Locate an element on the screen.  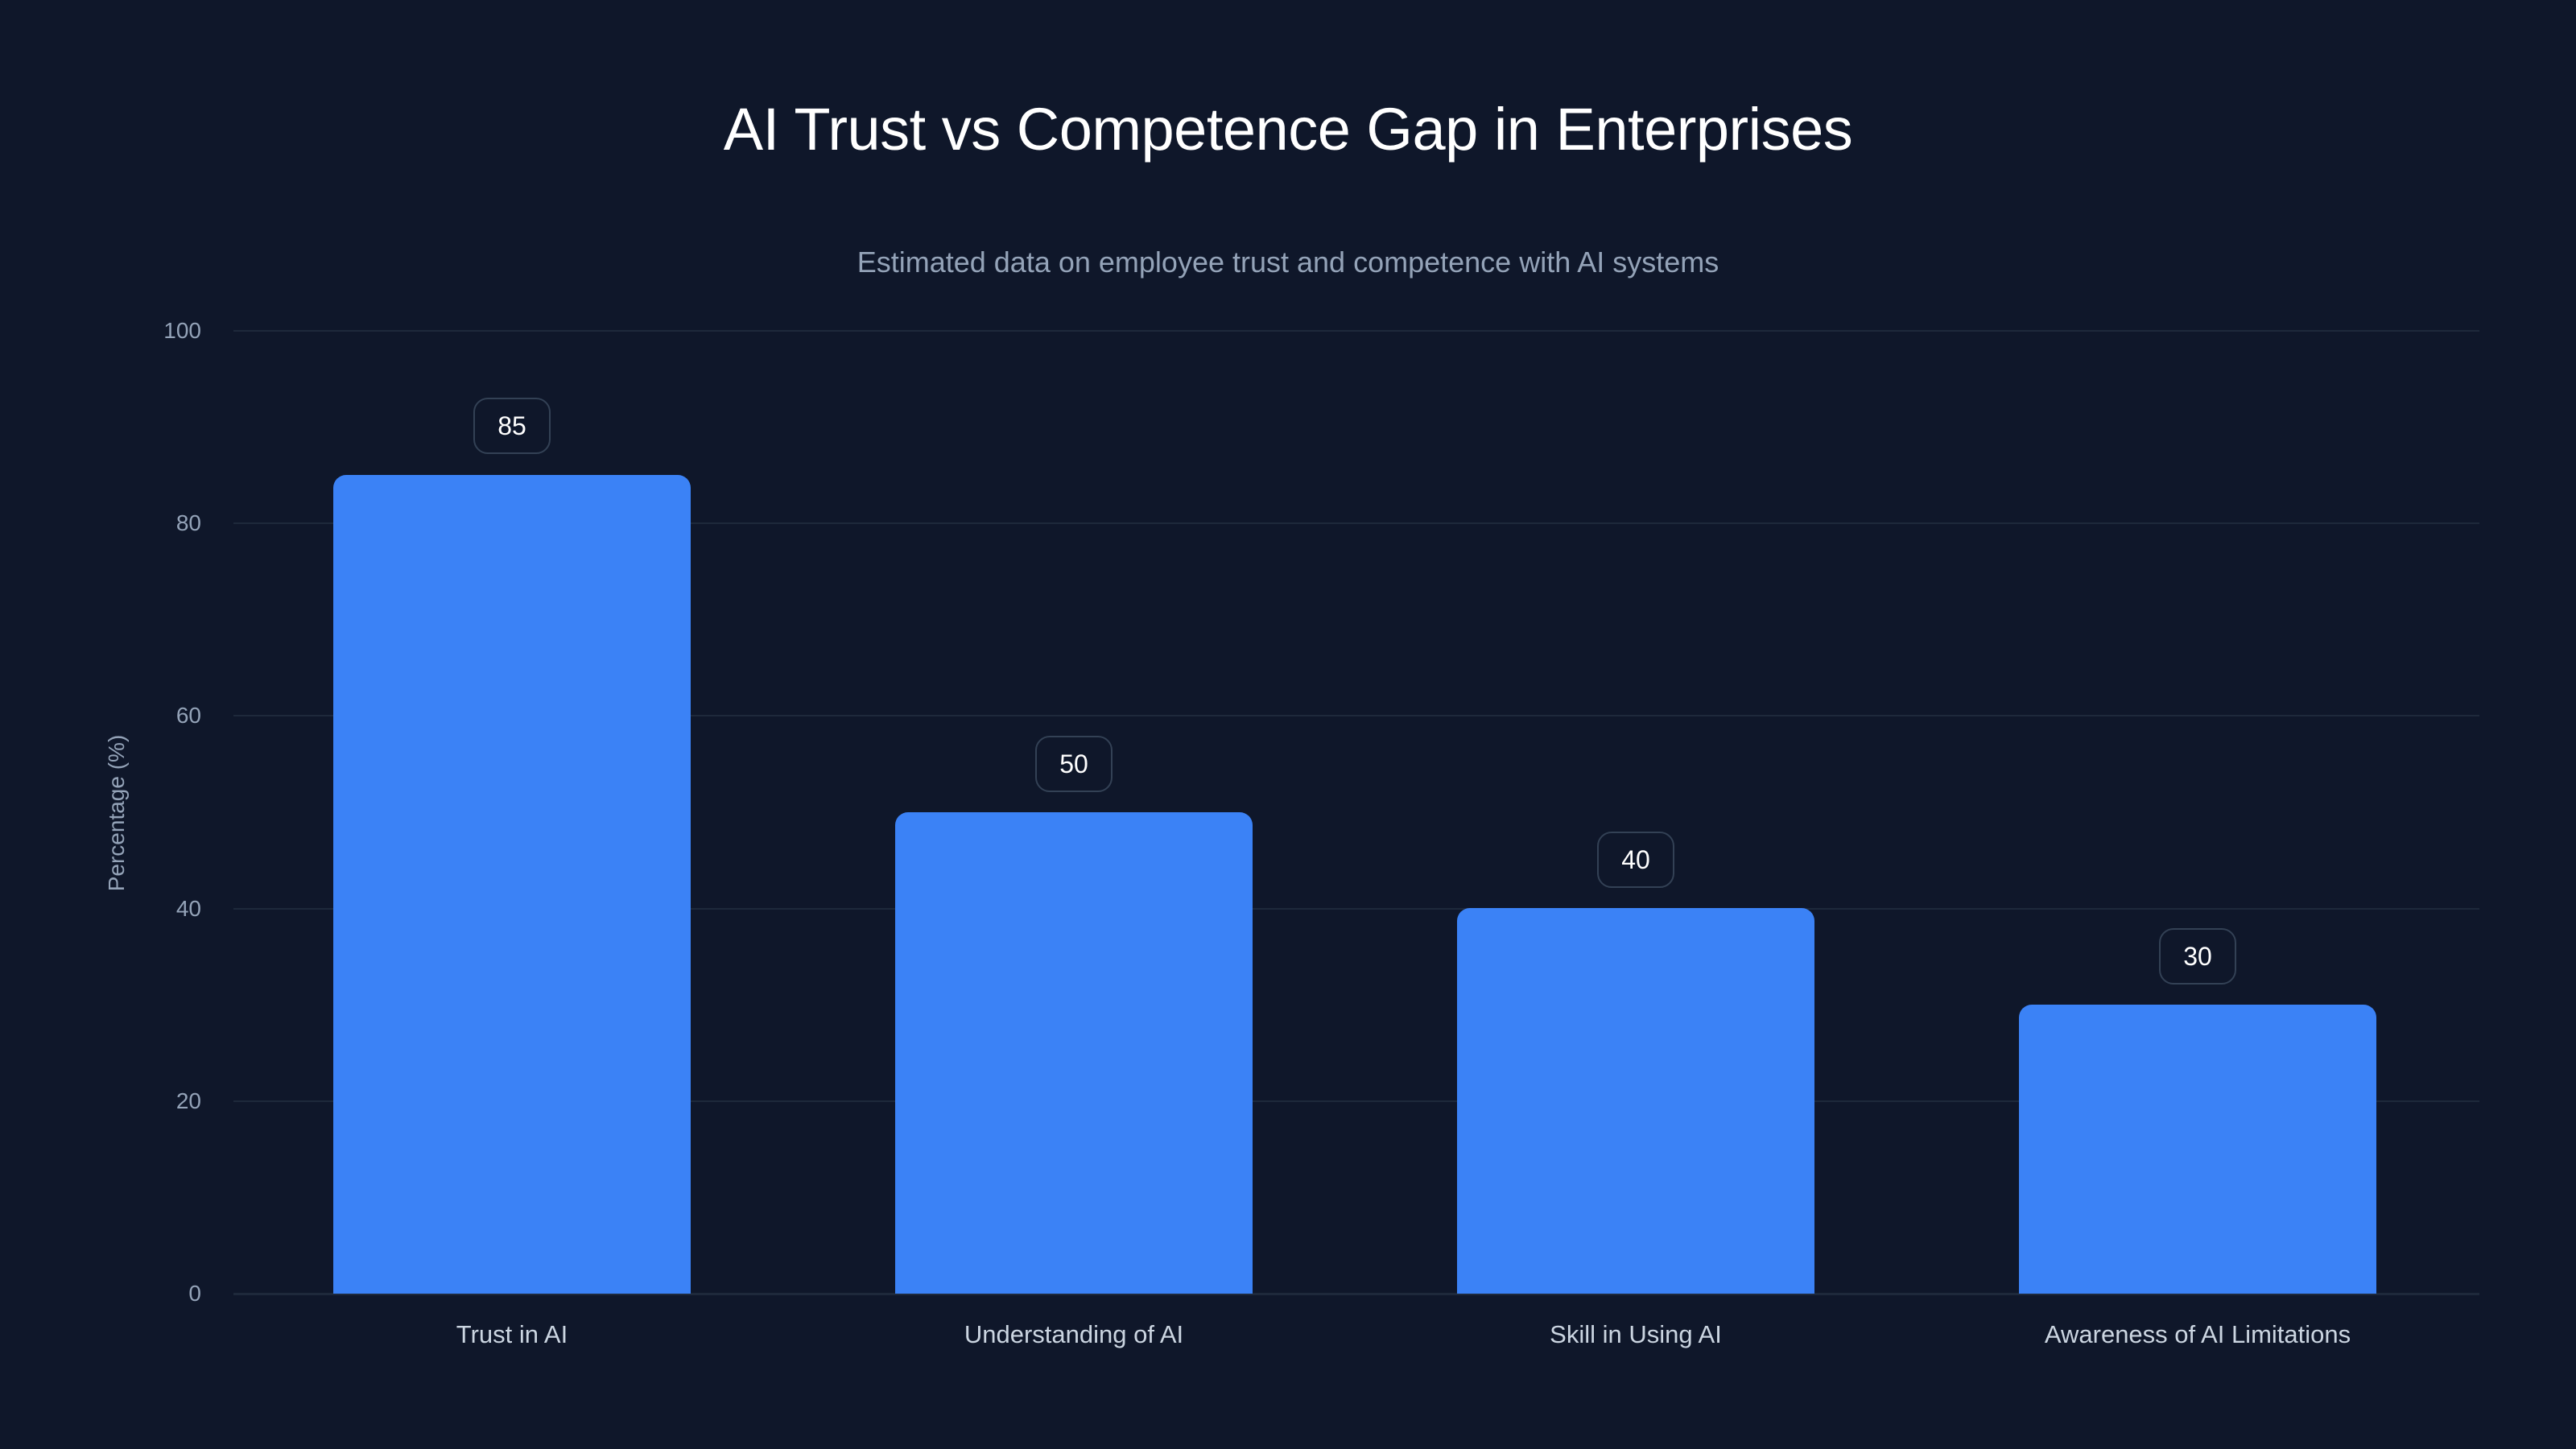
data-label-skill-in-using-ai: 40 is located at coordinates (1635, 860).